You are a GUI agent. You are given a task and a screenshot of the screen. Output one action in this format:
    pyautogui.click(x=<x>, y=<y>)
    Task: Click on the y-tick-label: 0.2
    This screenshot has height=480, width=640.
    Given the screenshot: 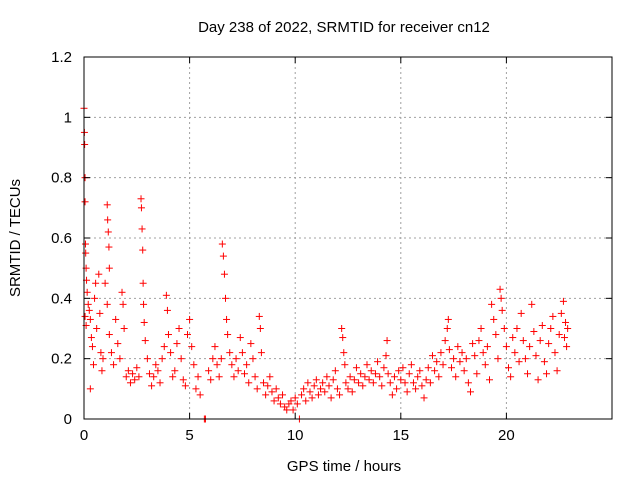 What is the action you would take?
    pyautogui.click(x=61, y=359)
    